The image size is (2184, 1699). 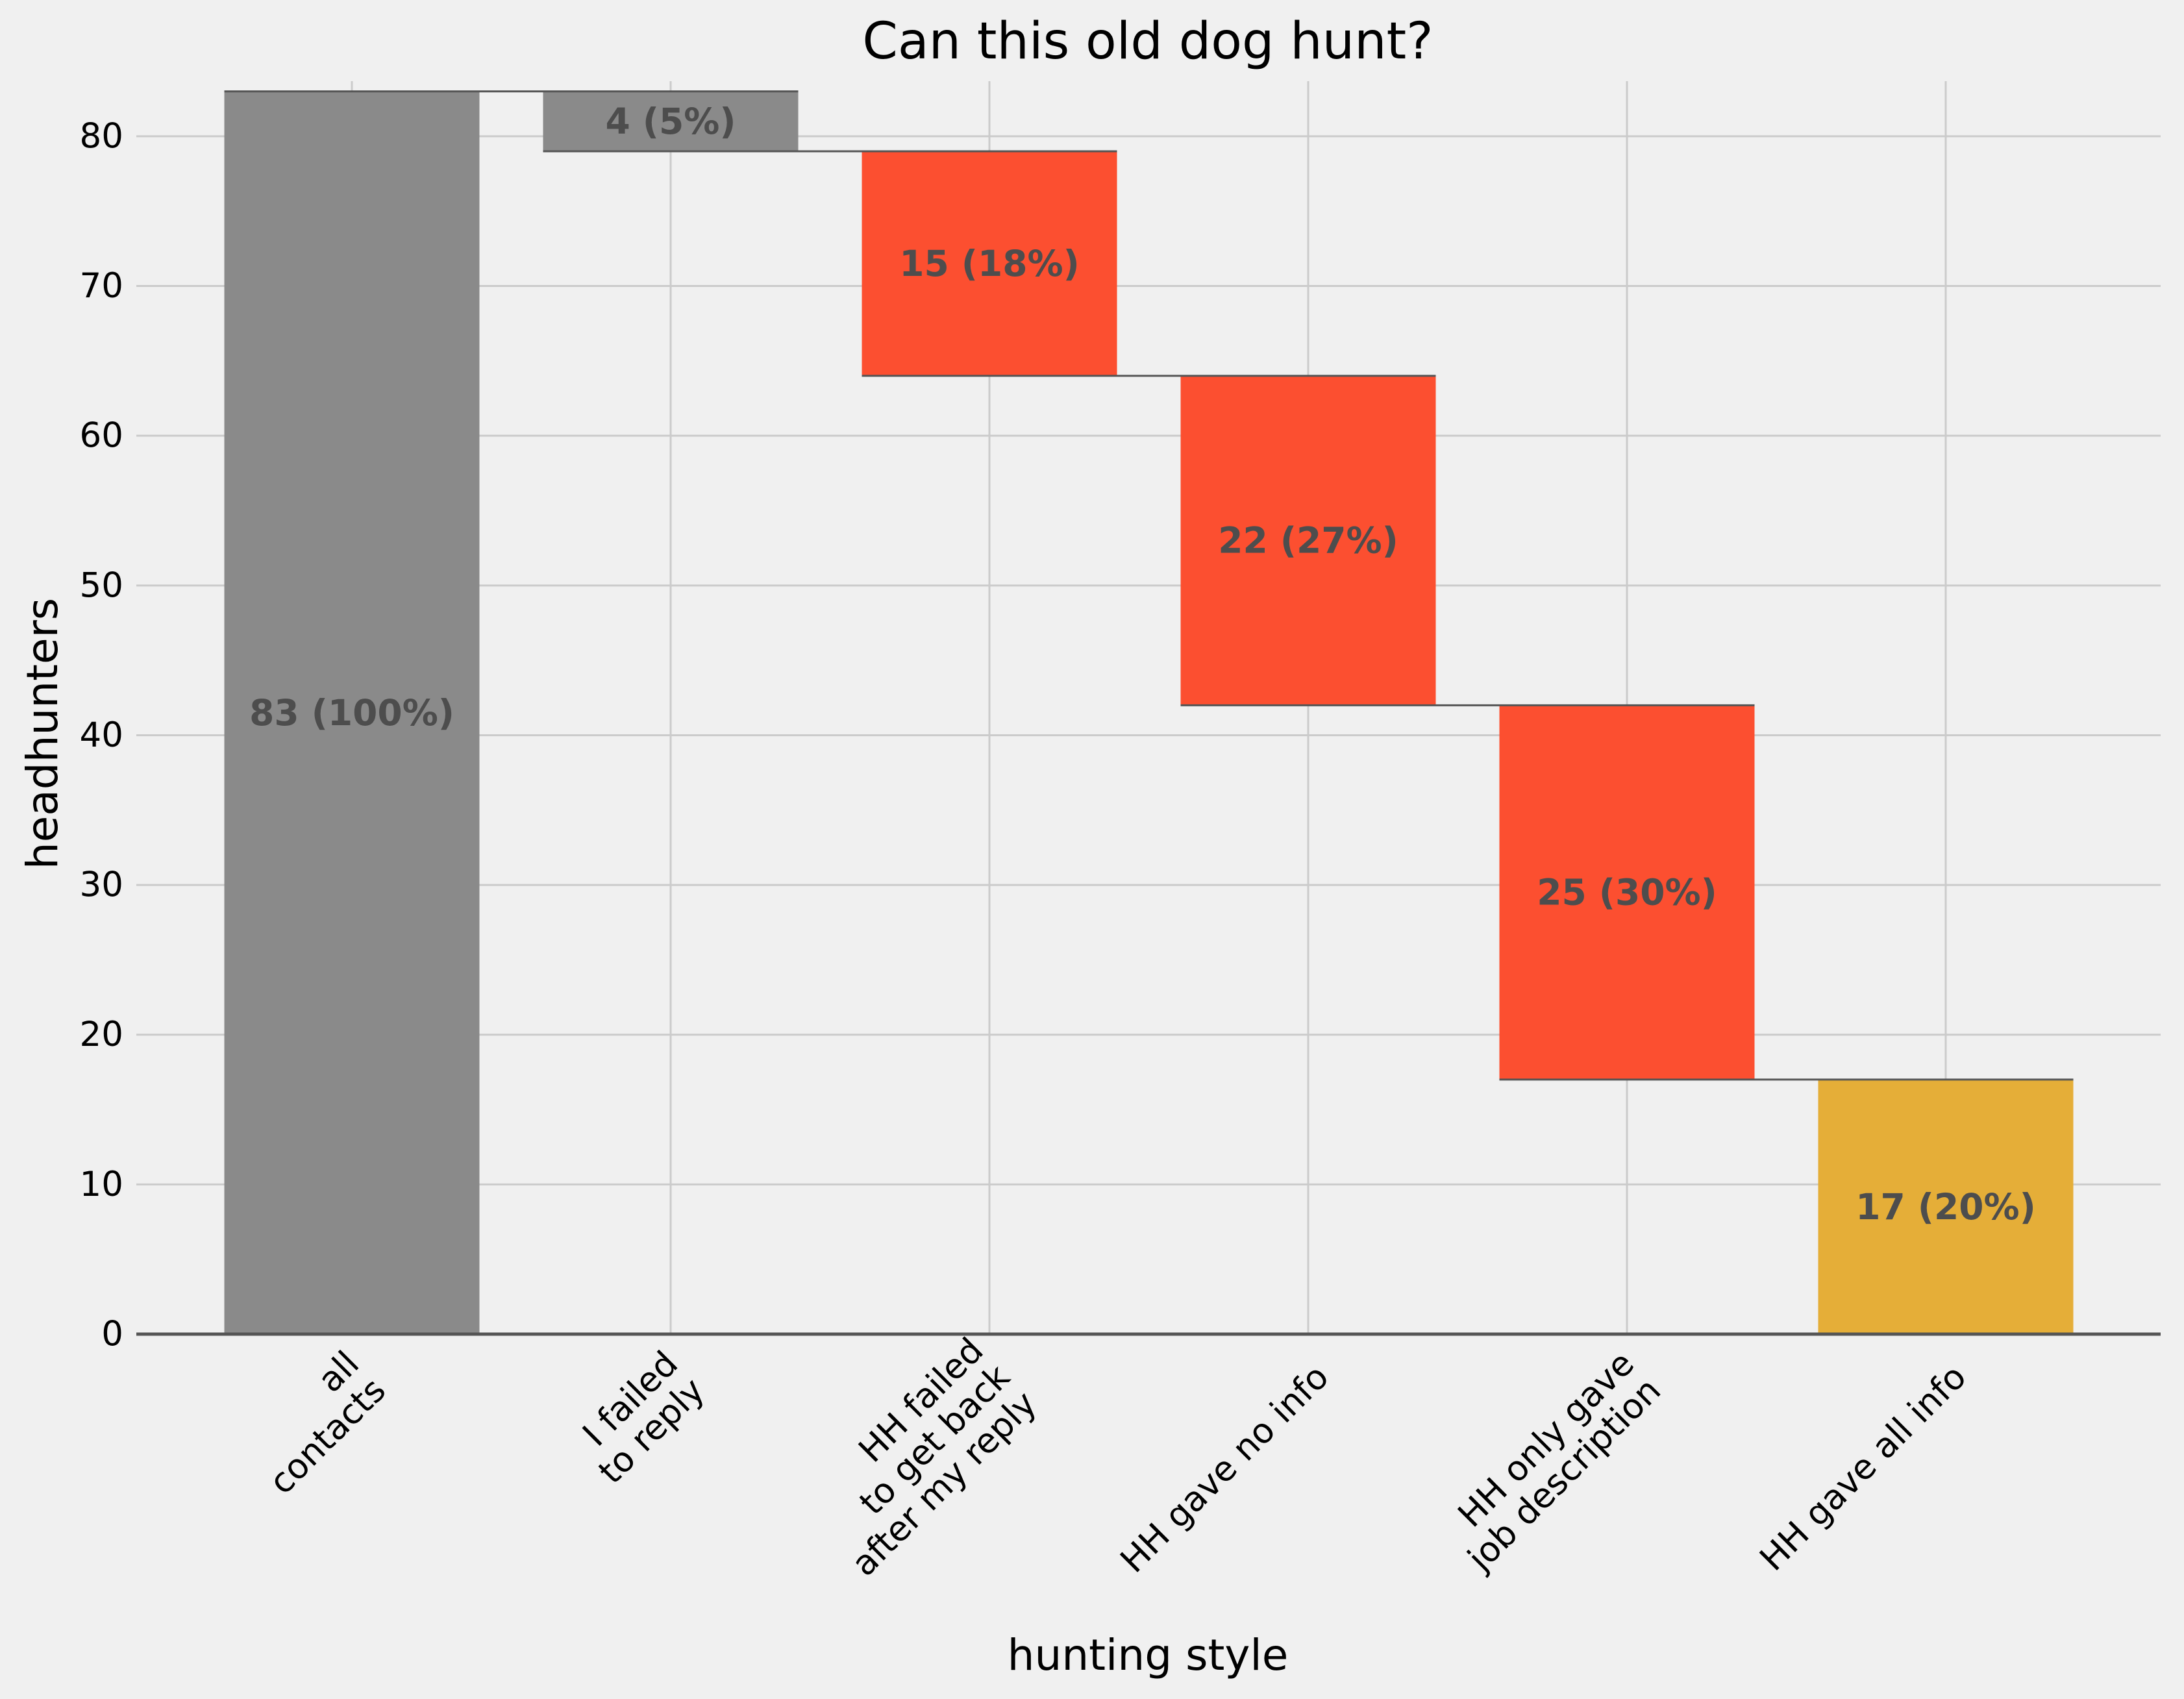 I want to click on y-tick-label: 0, so click(x=112, y=1335).